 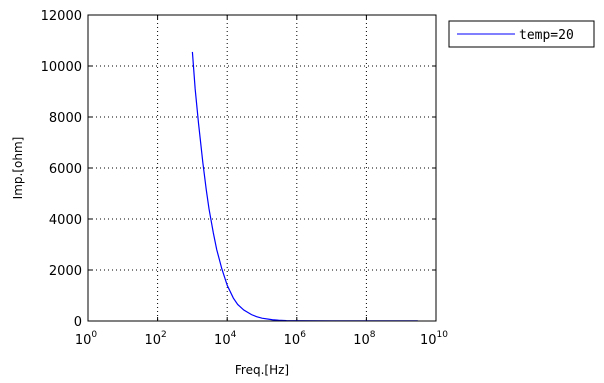 I want to click on x-tick-label: 10², so click(x=155, y=339).